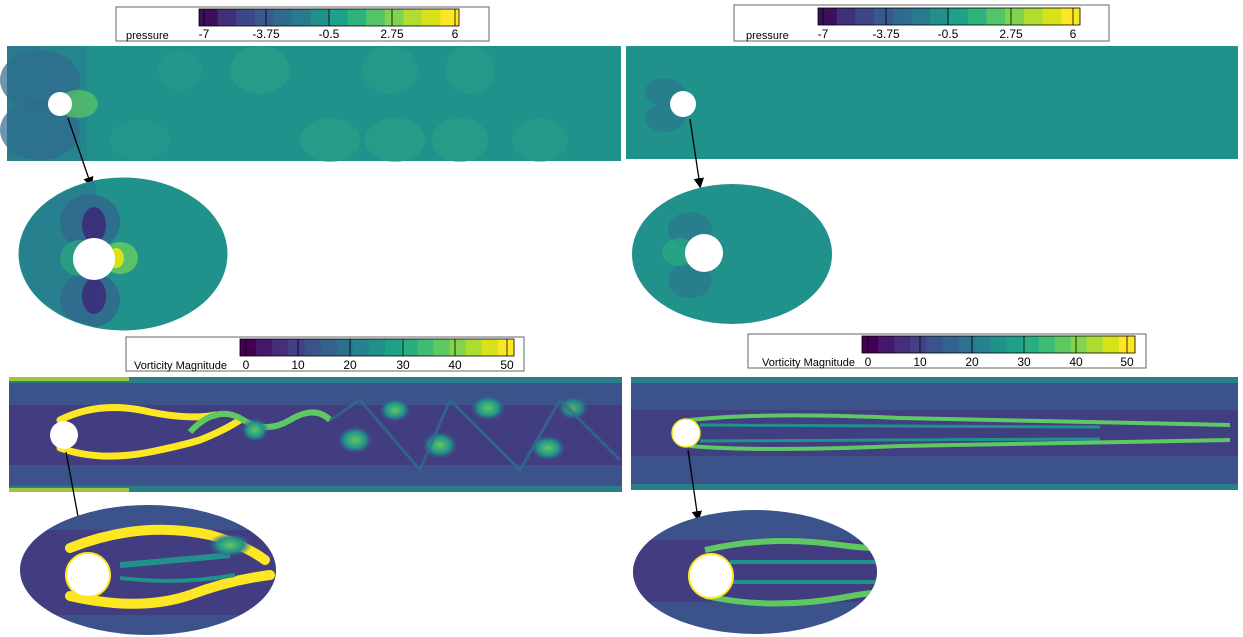  I want to click on legend-title: pressure, so click(767, 36).